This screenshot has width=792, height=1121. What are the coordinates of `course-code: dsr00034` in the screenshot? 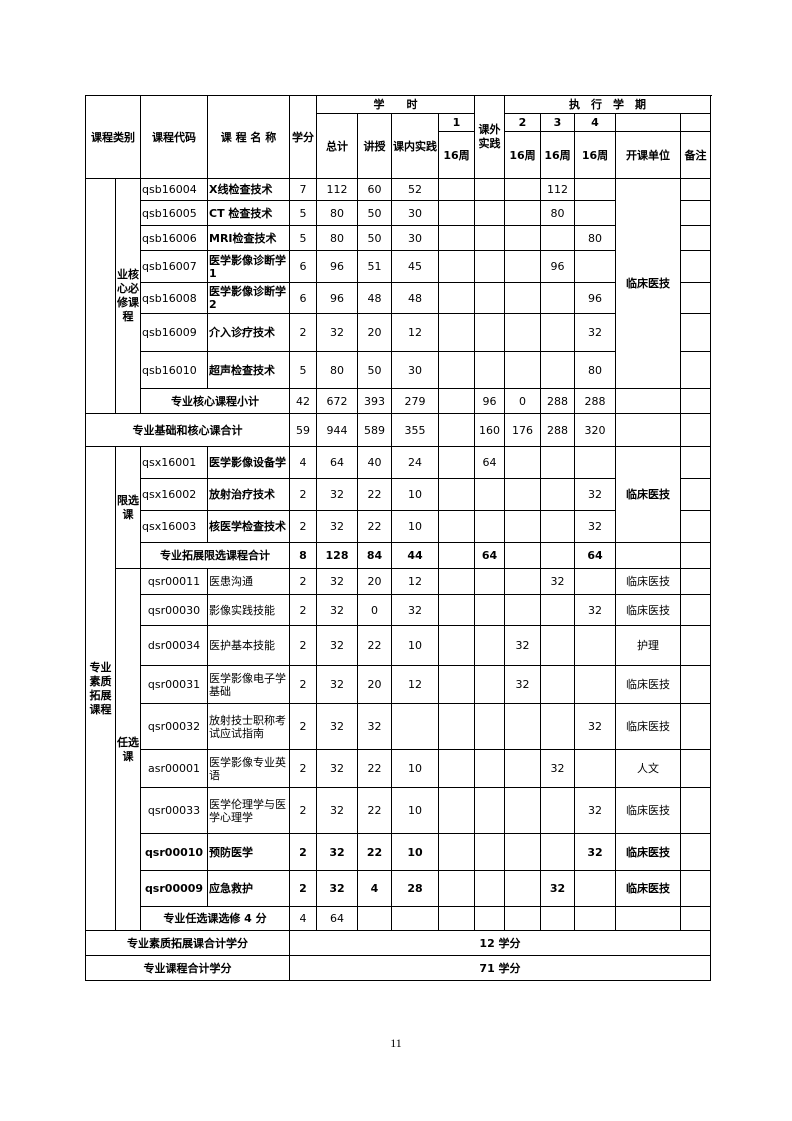 It's located at (174, 645).